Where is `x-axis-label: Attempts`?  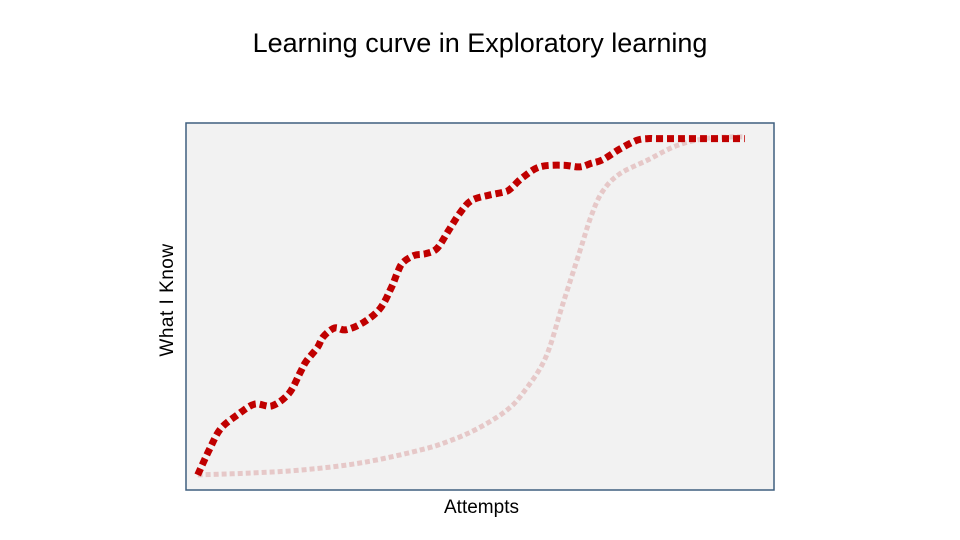
x-axis-label: Attempts is located at coordinates (481, 507).